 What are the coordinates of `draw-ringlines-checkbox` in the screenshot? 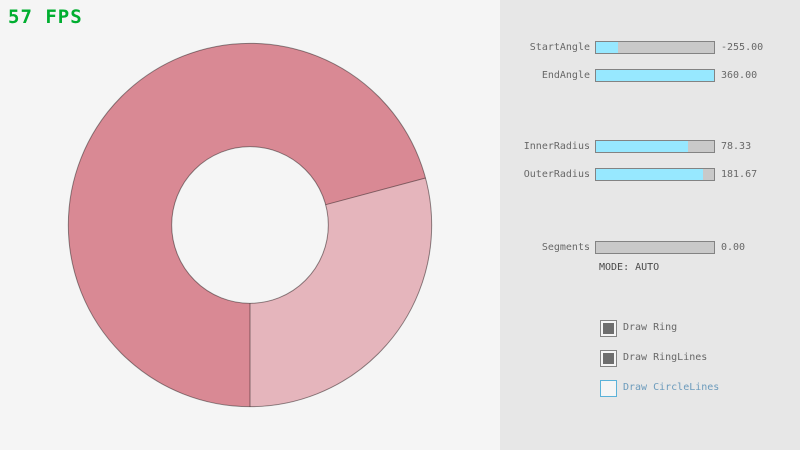 It's located at (608, 358).